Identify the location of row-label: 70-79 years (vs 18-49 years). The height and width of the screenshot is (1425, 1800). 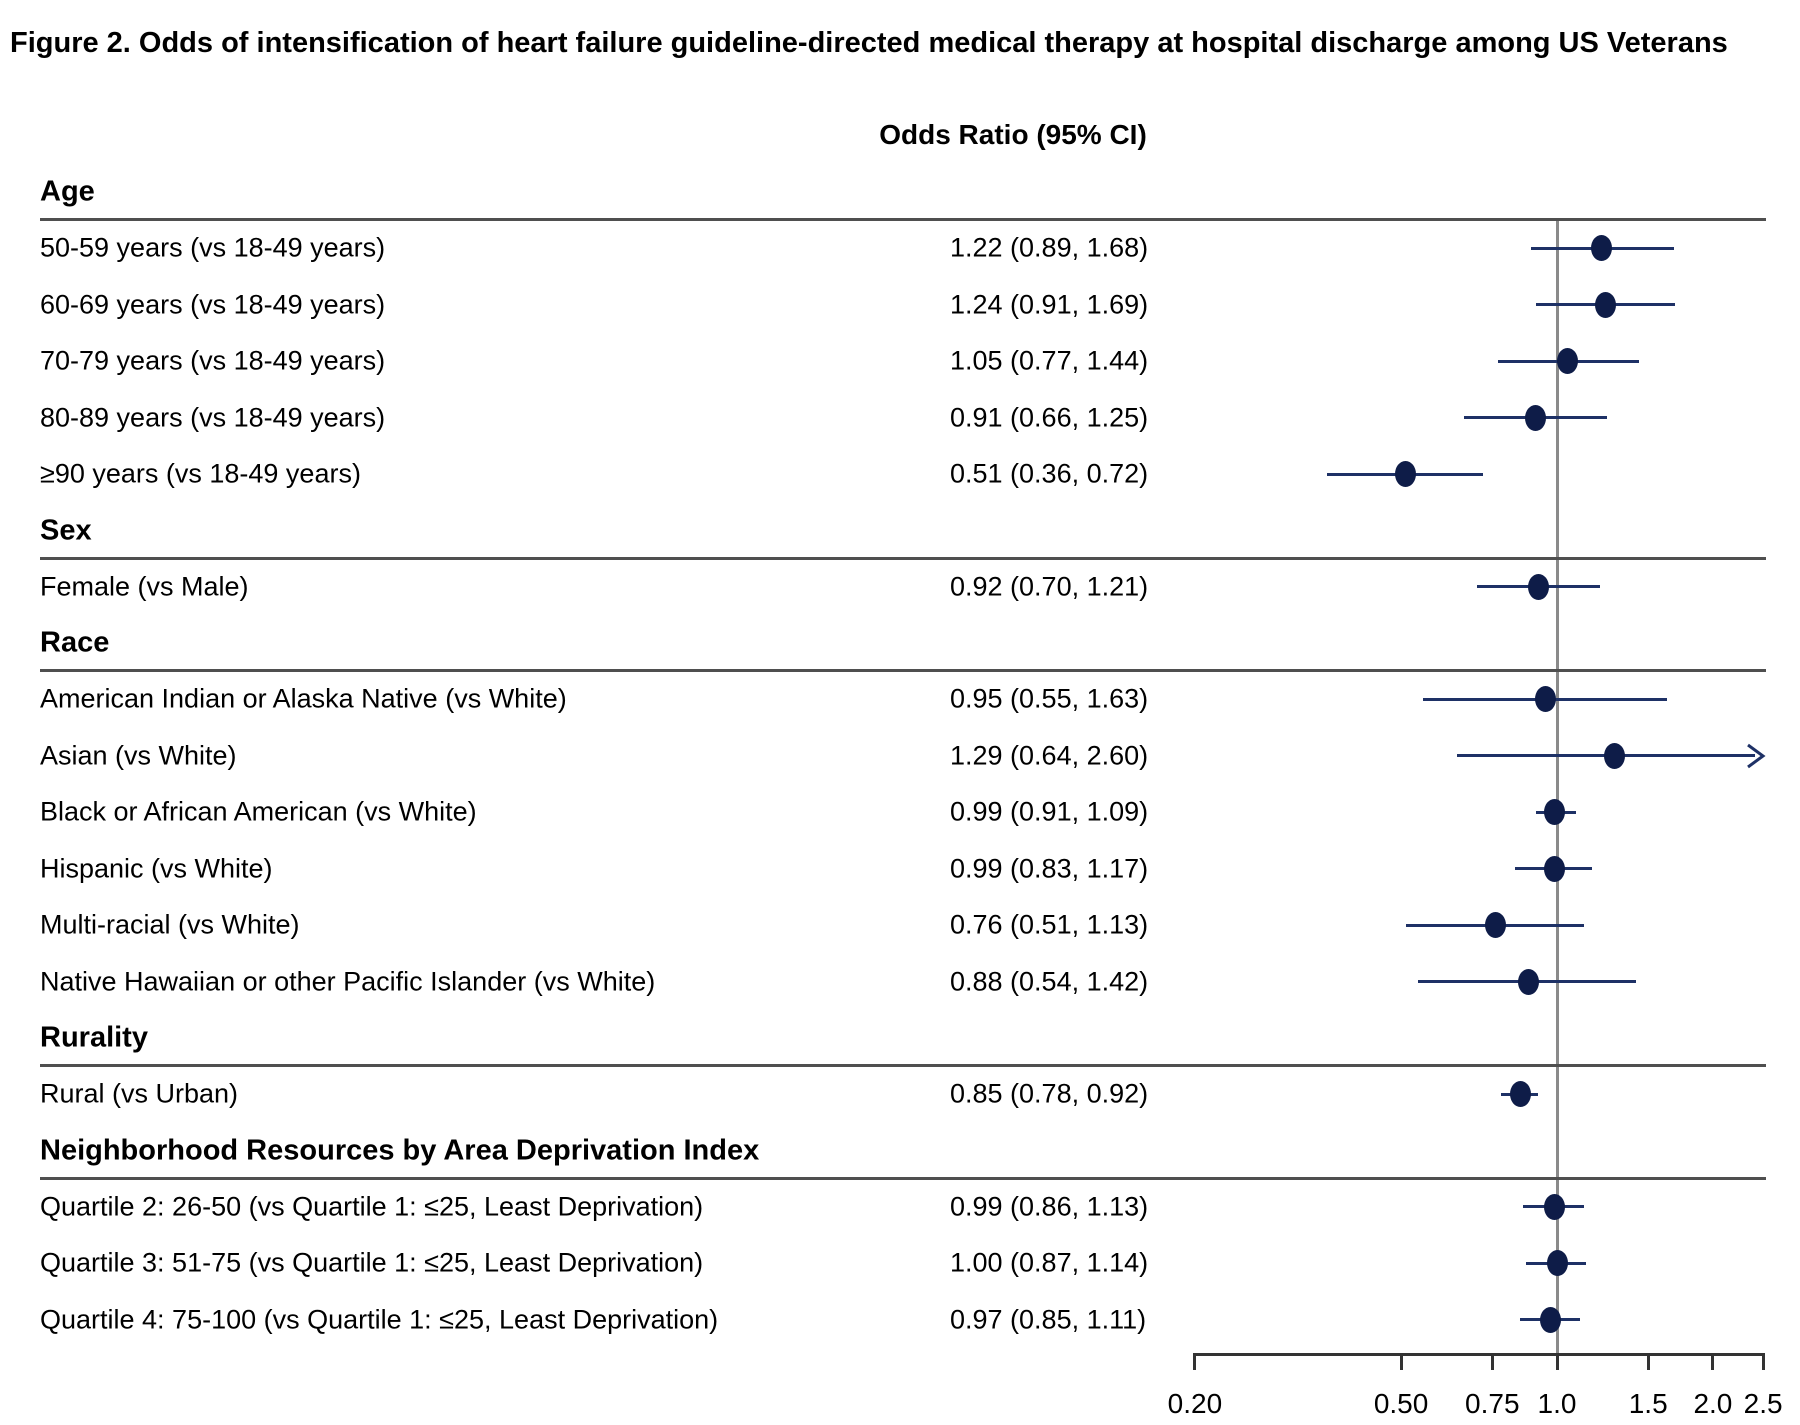
(213, 360).